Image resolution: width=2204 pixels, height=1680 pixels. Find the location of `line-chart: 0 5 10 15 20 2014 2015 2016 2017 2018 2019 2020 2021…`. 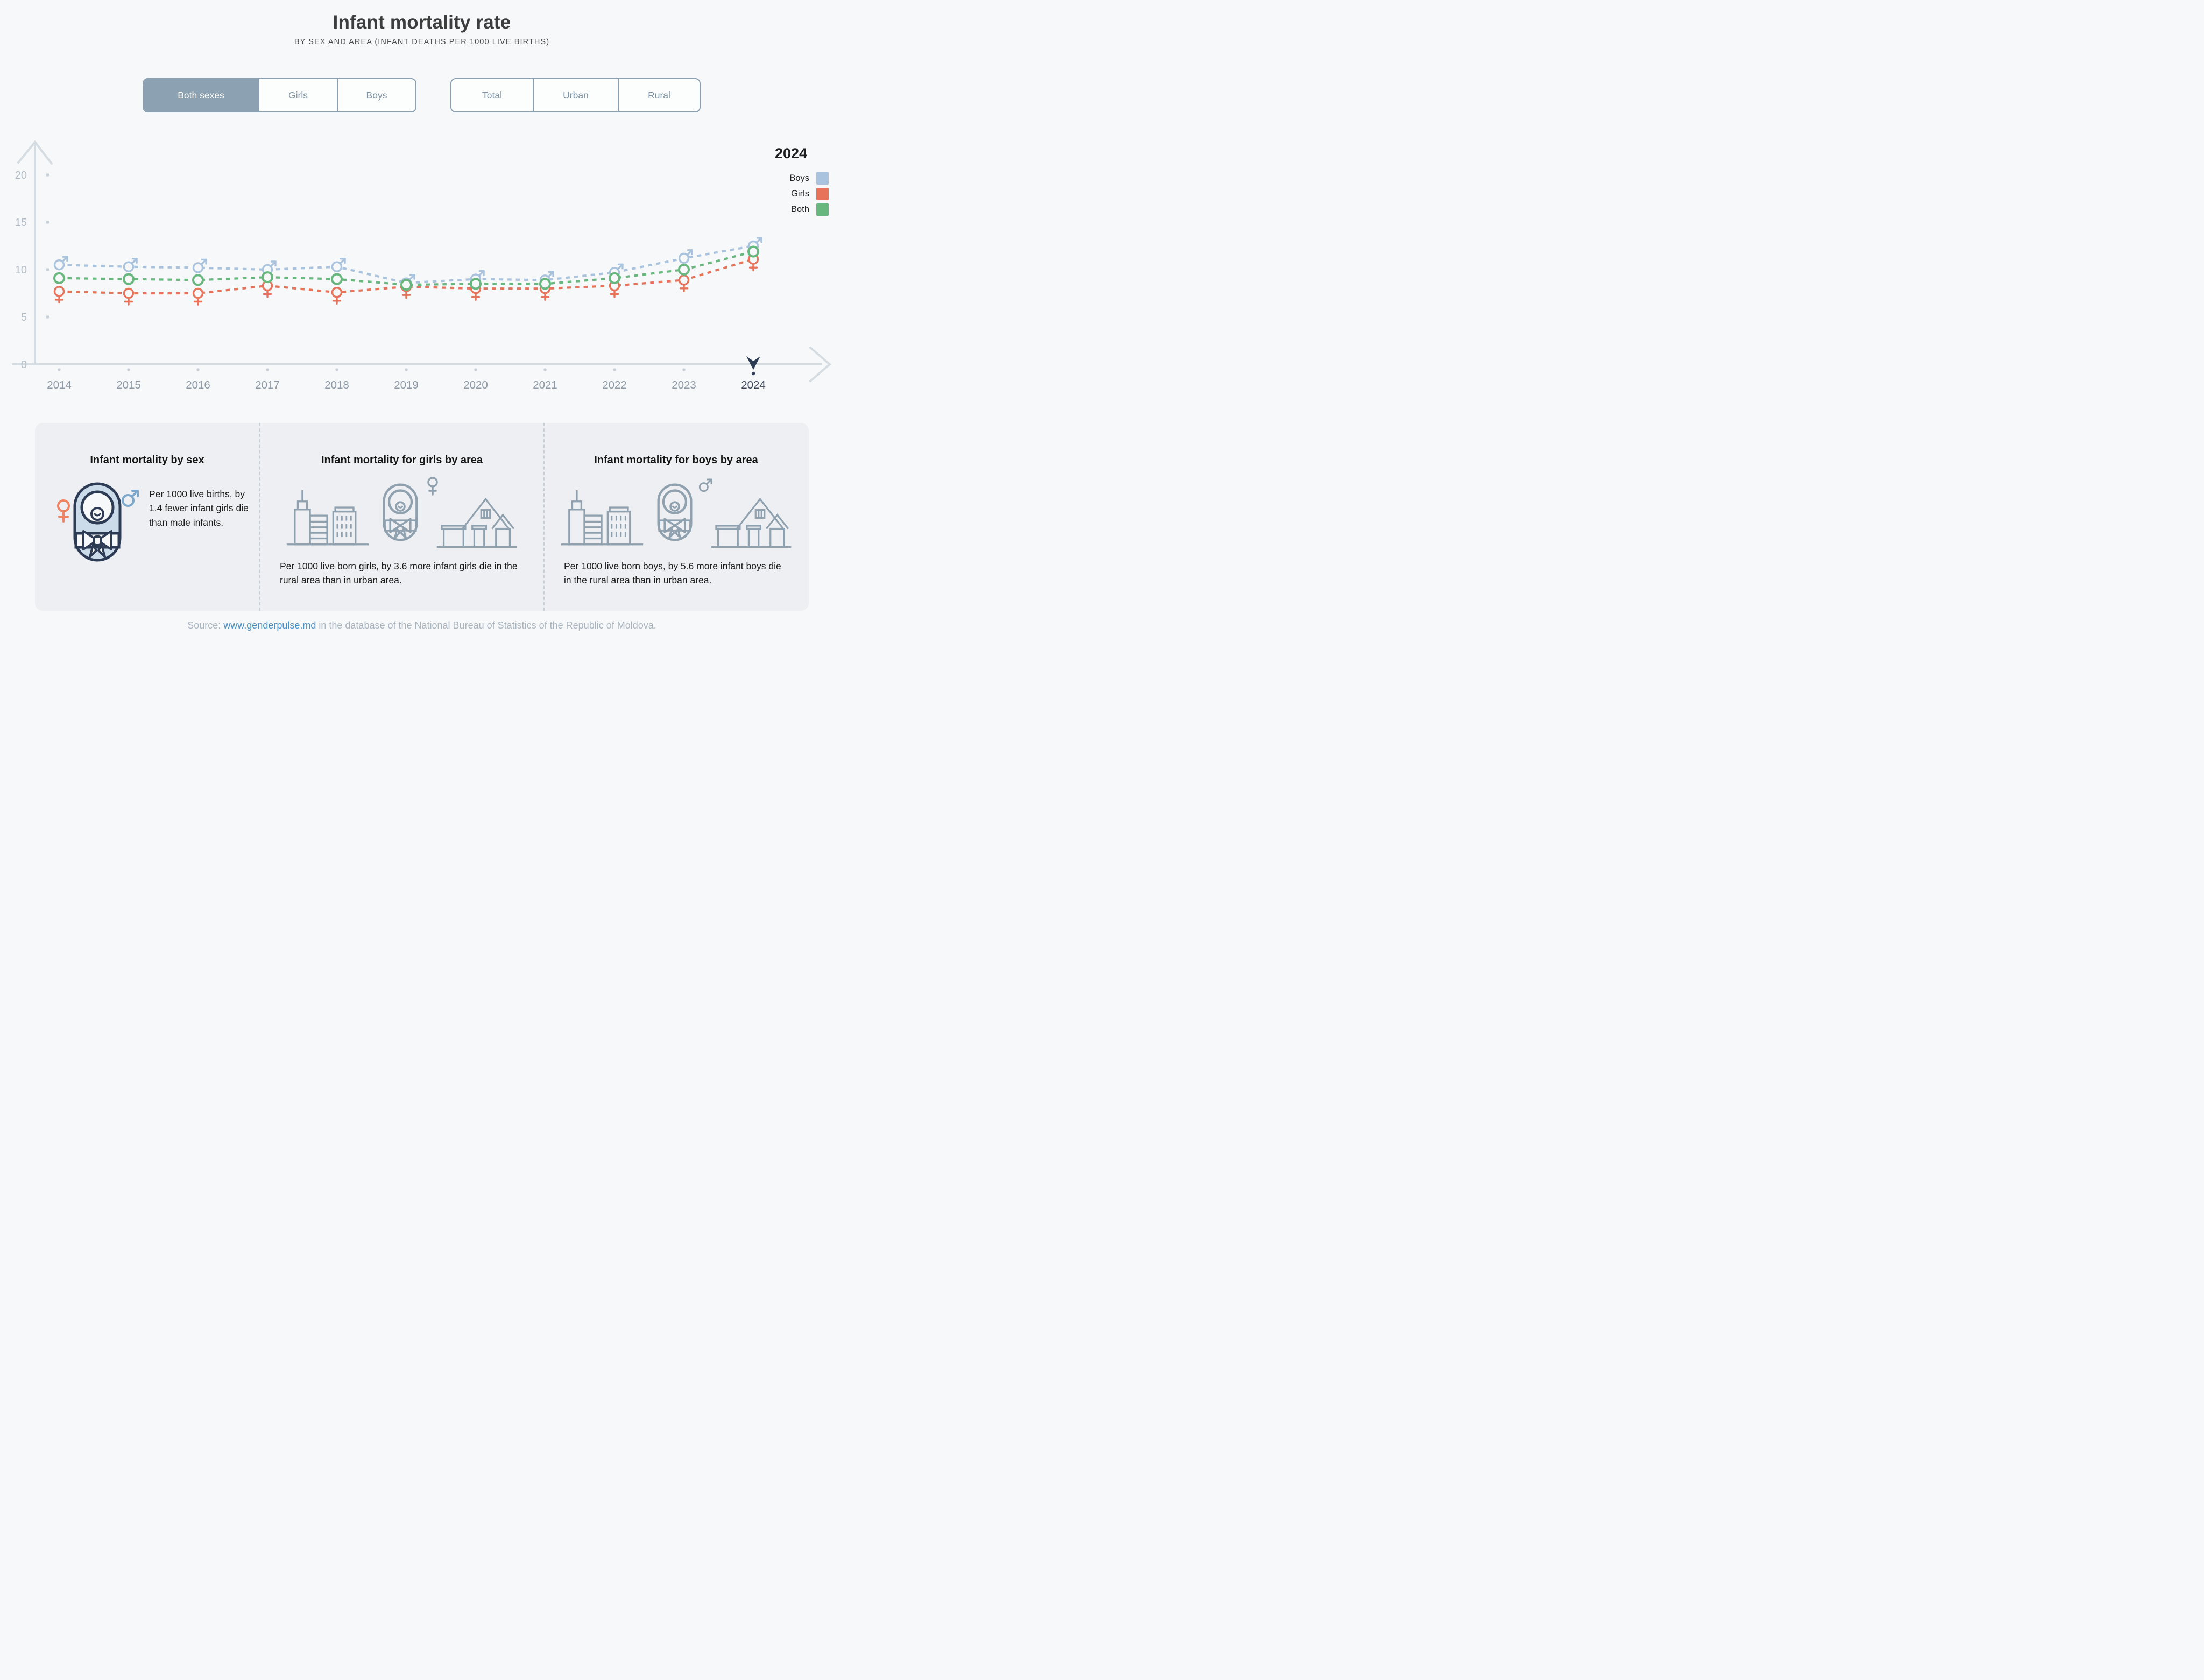

line-chart: 0 5 10 15 20 2014 2015 2016 2017 2018 2019 2020 2021… is located at coordinates (422, 274).